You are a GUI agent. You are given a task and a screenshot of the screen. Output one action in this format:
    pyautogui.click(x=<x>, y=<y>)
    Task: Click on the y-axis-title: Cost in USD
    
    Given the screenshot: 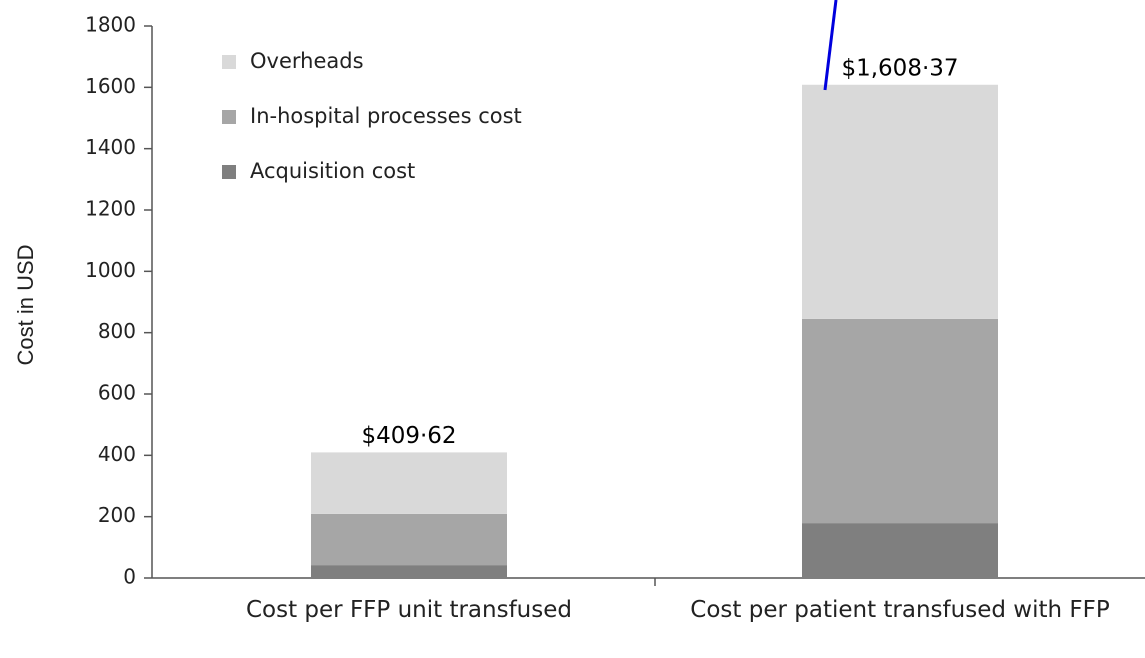 What is the action you would take?
    pyautogui.click(x=25, y=304)
    